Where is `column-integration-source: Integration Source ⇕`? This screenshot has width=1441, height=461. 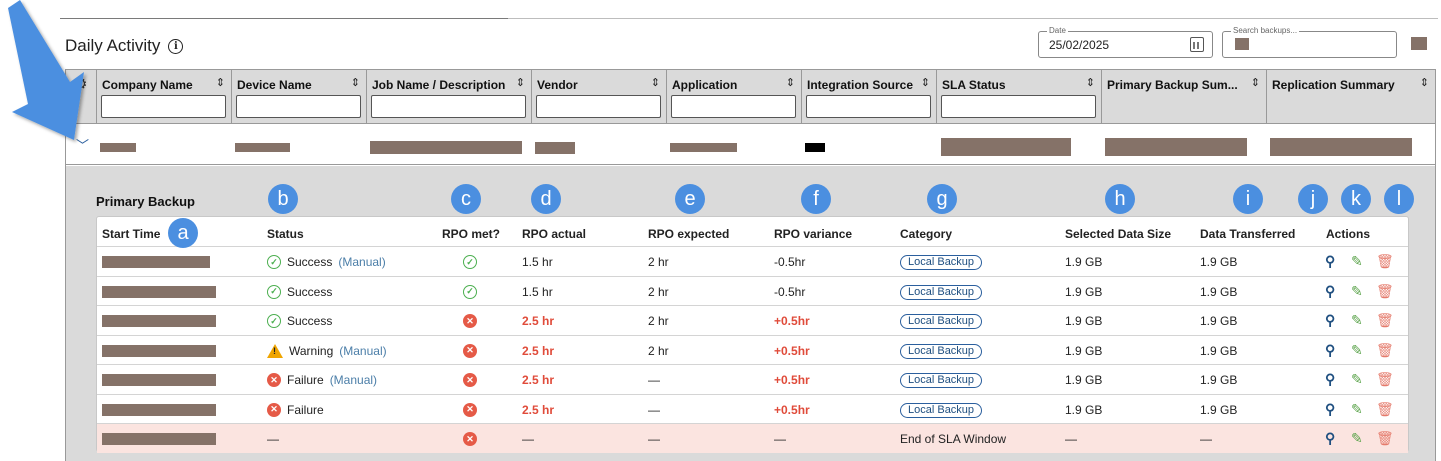 column-integration-source: Integration Source ⇕ is located at coordinates (868, 97).